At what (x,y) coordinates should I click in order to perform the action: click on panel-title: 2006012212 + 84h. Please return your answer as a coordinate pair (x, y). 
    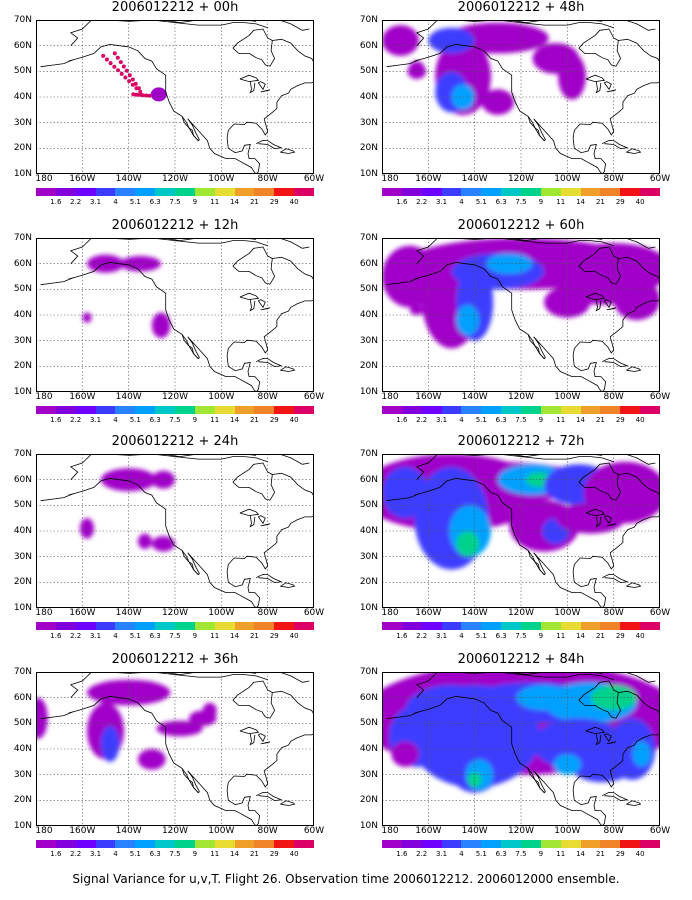
    Looking at the image, I should click on (521, 659).